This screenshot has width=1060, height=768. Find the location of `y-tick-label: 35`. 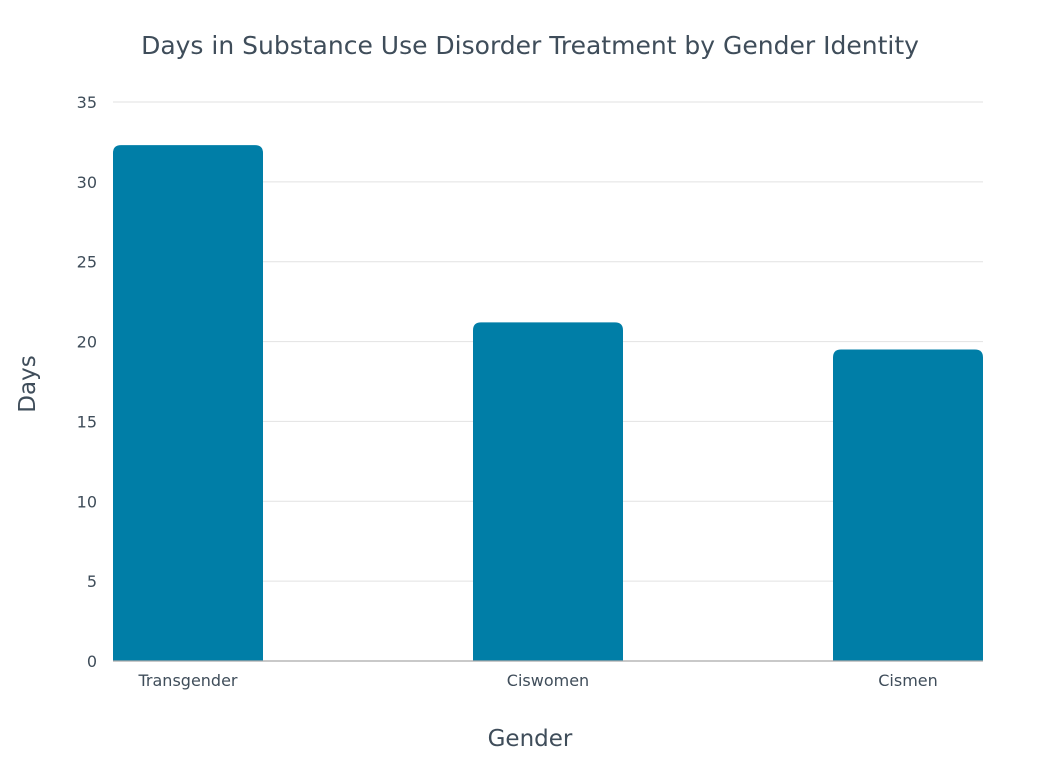

y-tick-label: 35 is located at coordinates (87, 102).